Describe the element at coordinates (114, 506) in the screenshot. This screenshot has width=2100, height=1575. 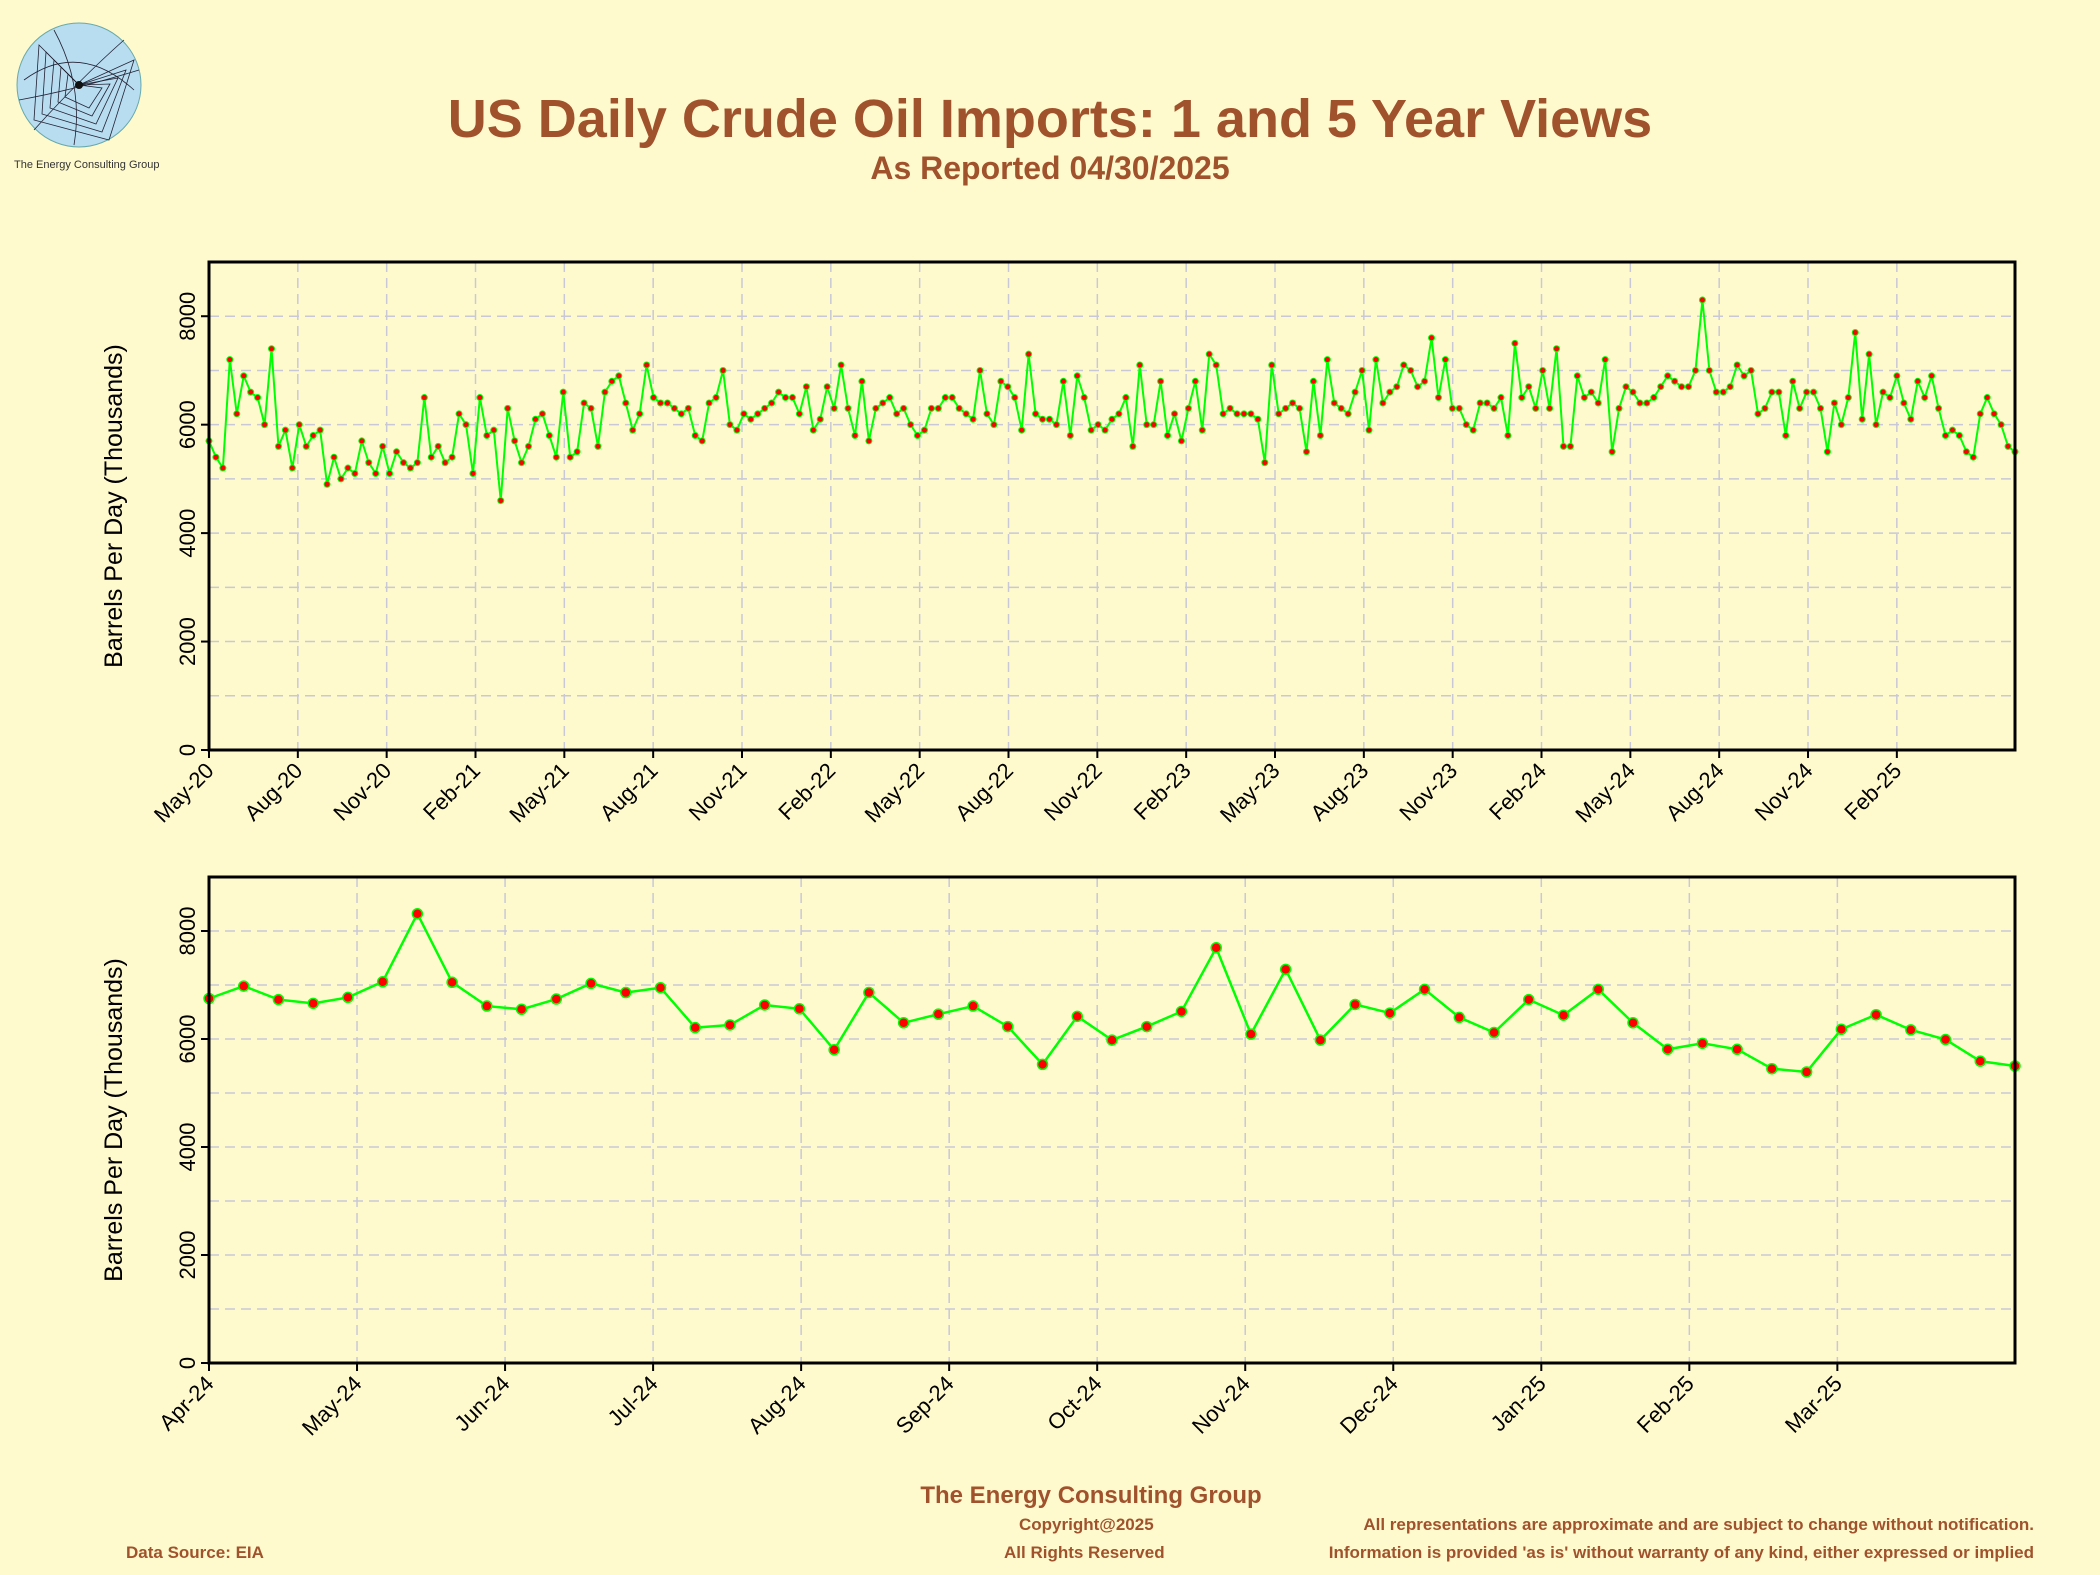
I see `chart-5yr-ylabel: Barrels Per Day (Thousands)` at that location.